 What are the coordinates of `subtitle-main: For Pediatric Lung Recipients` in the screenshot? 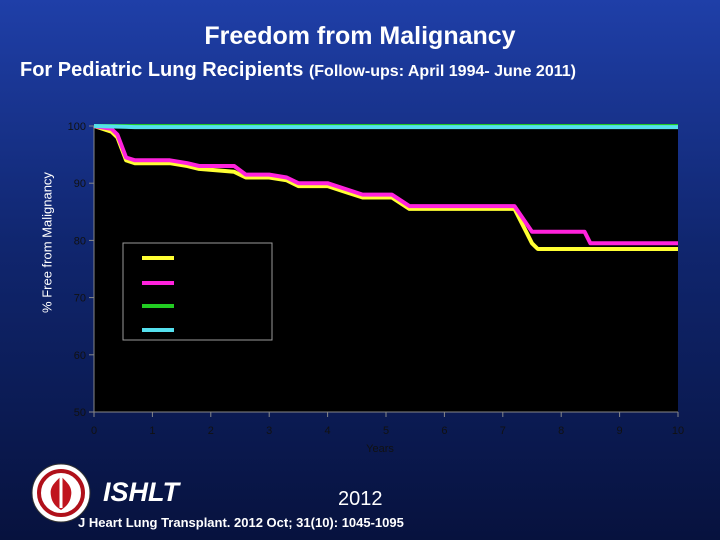 It's located at (164, 70).